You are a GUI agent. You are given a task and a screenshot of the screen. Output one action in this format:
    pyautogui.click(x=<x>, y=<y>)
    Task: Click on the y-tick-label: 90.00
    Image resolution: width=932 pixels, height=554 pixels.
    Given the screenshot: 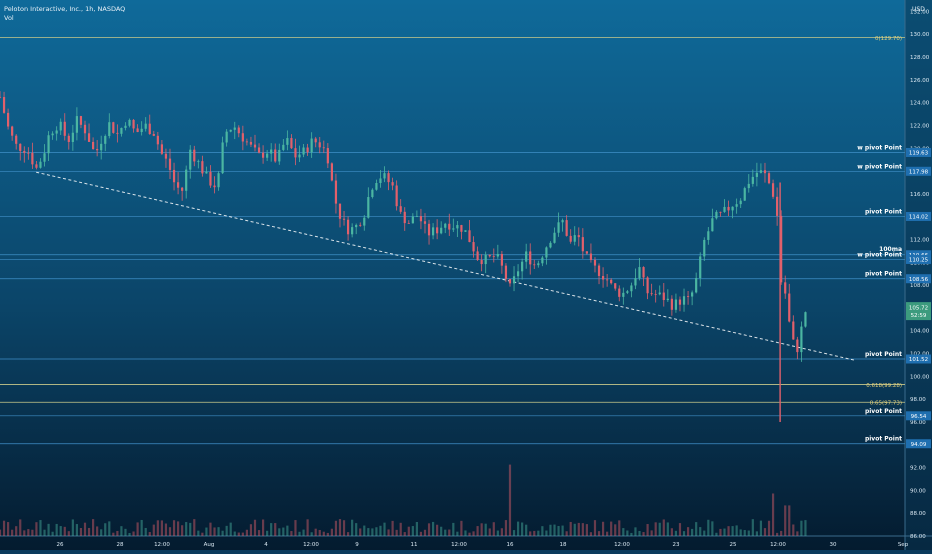 What is the action you would take?
    pyautogui.click(x=918, y=491)
    